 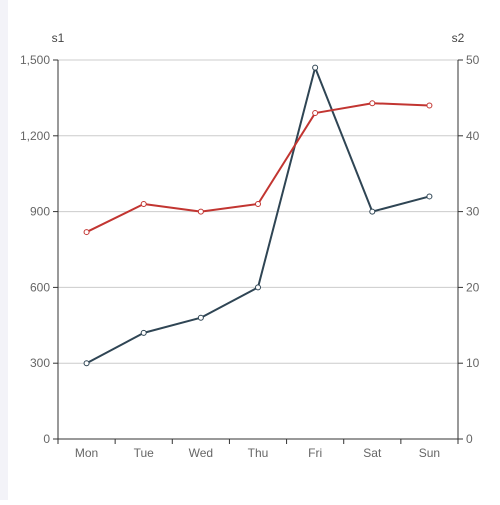 What do you see at coordinates (473, 136) in the screenshot?
I see `right-tick-label: 40` at bounding box center [473, 136].